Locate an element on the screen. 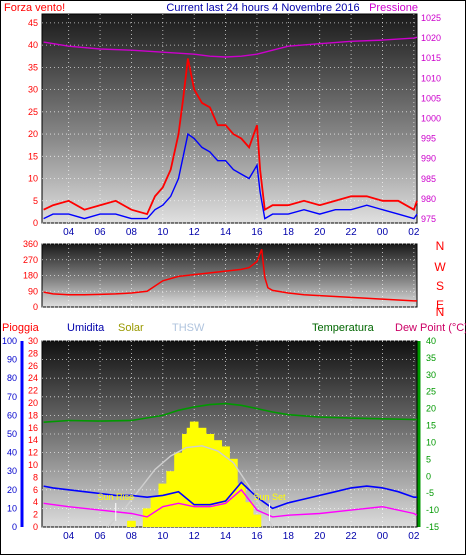  thsw-line is located at coordinates (190, 486).